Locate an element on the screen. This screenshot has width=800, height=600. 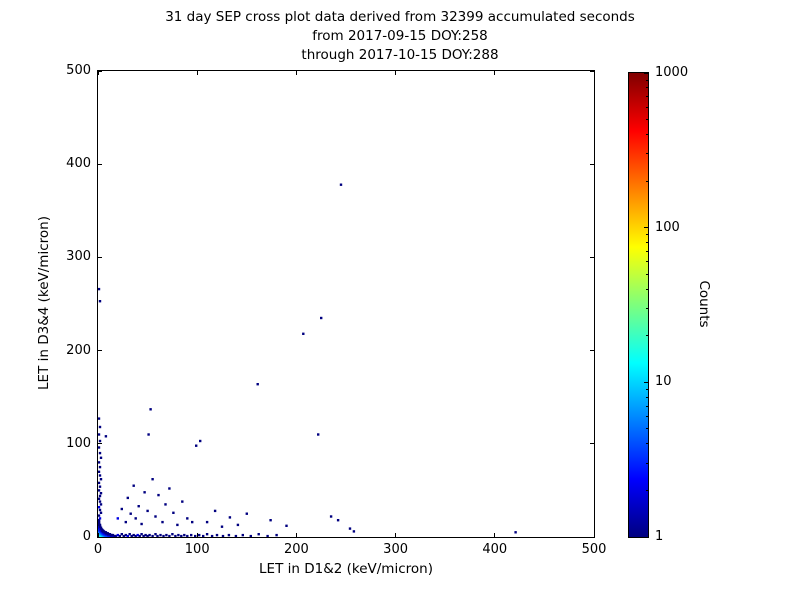
colorbar-tick-label: 1000 is located at coordinates (672, 72).